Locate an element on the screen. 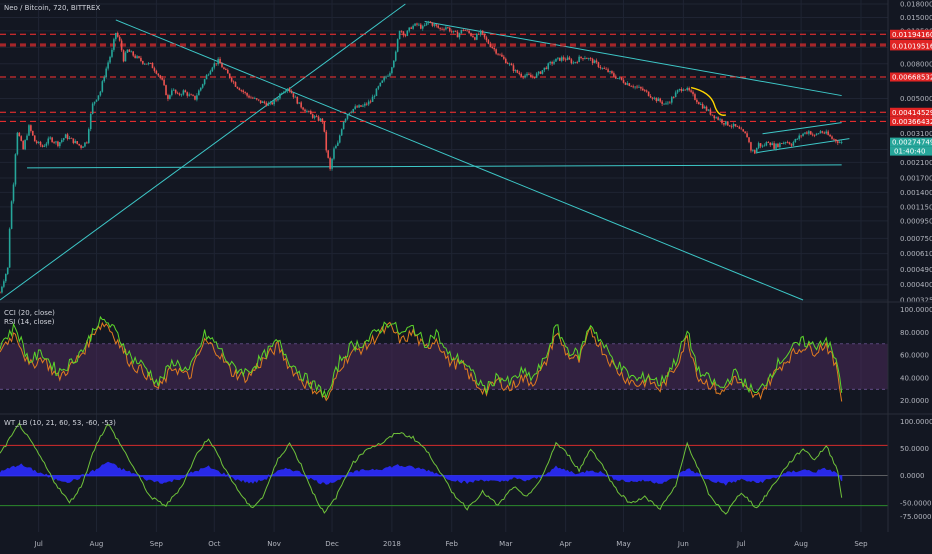 The width and height of the screenshot is (932, 554). wt-tick-label: 100.0000 is located at coordinates (916, 422).